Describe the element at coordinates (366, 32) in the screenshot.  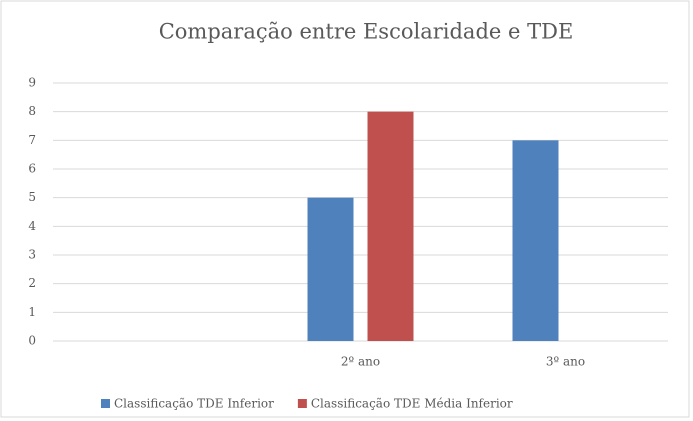
I see `chart-title: Comparação entre Escolaridade e TDE` at that location.